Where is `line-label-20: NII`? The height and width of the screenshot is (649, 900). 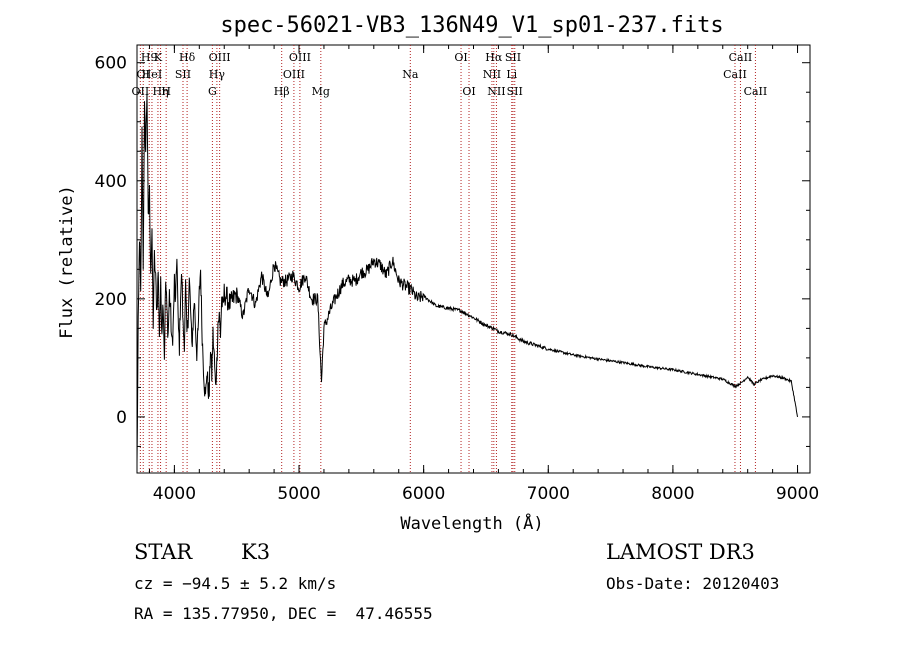
line-label-20: NII is located at coordinates (492, 74).